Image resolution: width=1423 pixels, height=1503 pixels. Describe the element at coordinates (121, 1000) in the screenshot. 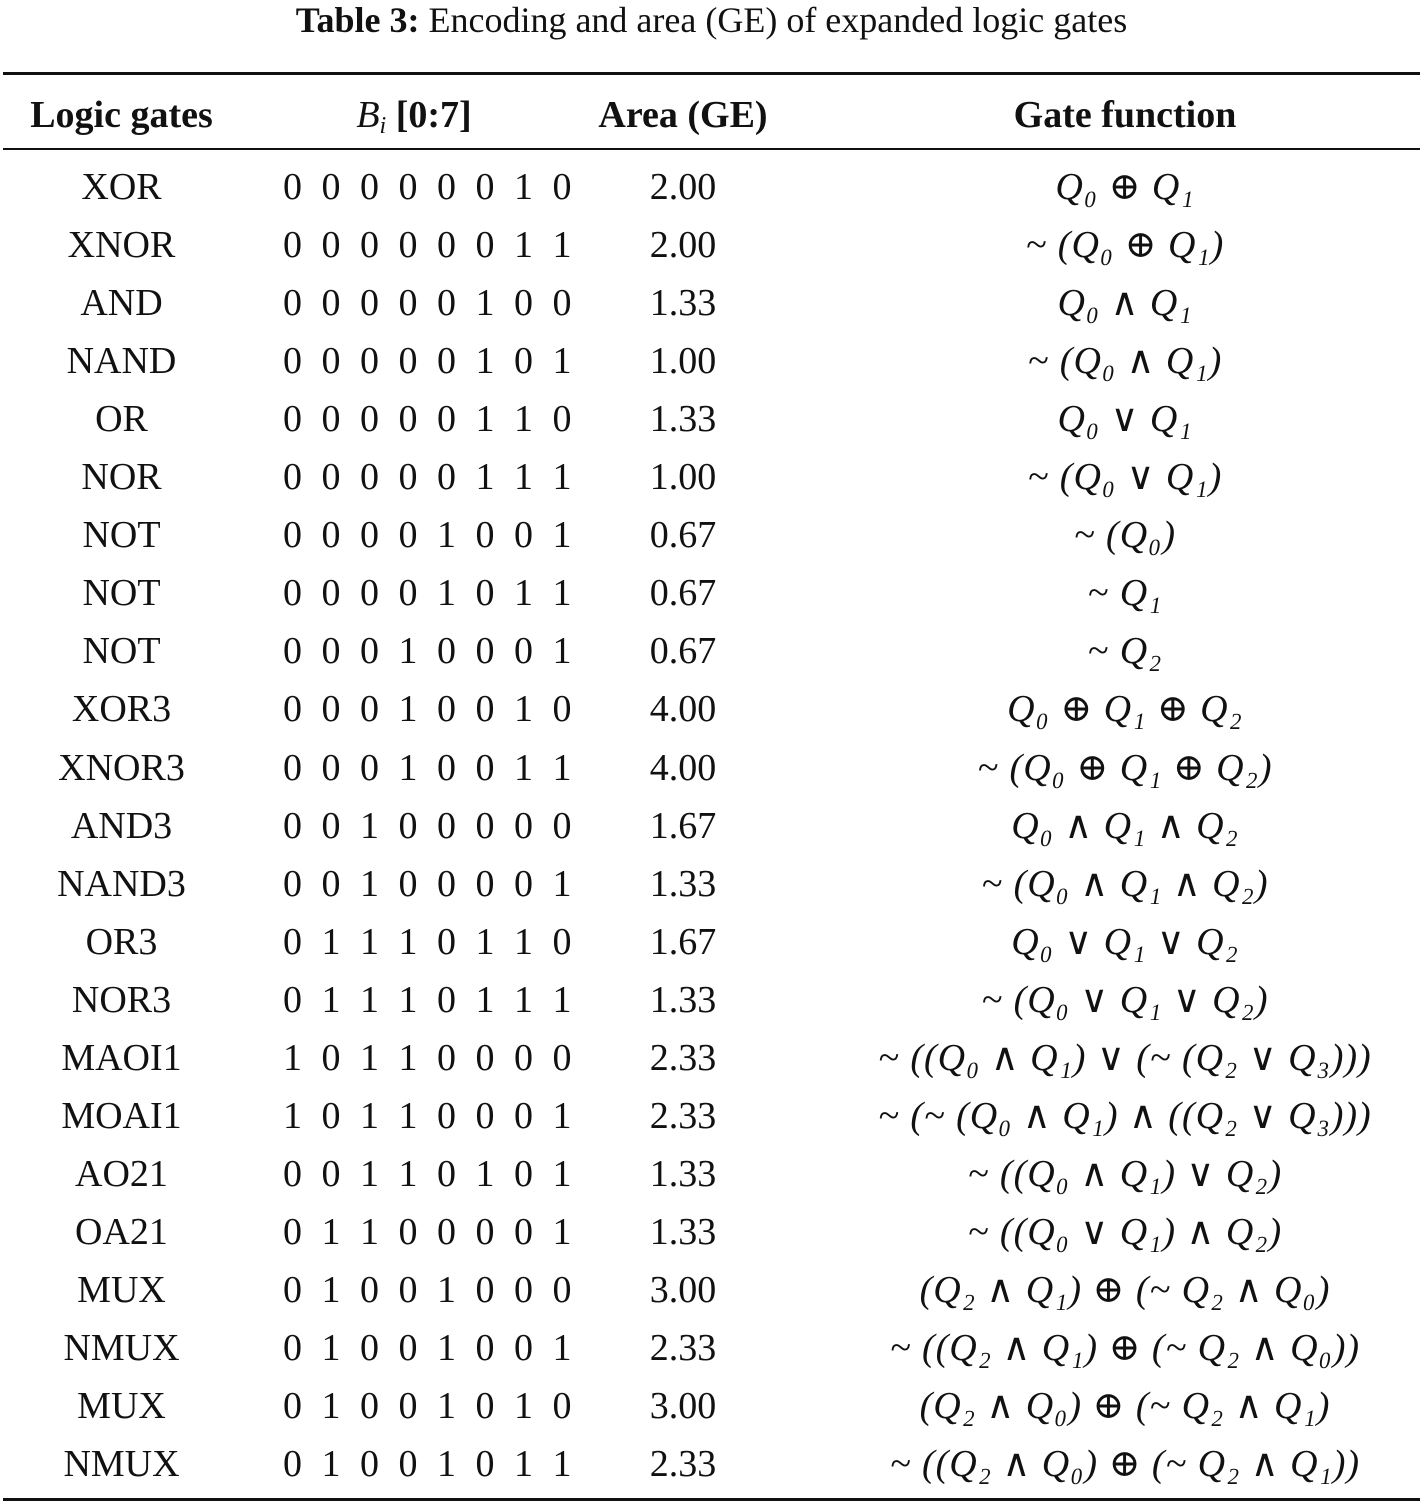

I see `cell-logic-gate: NOR3` at that location.